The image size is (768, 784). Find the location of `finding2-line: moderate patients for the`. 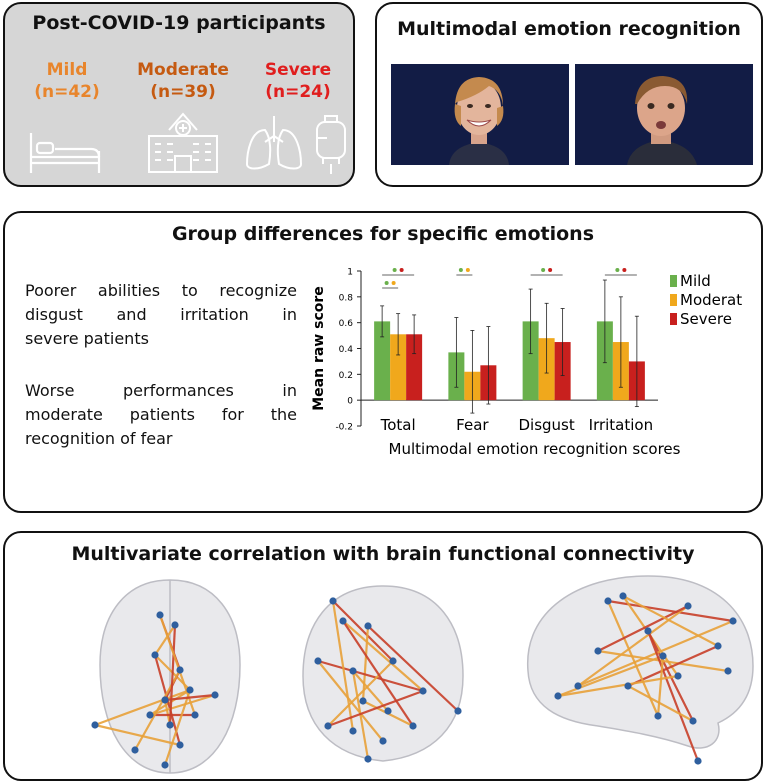

finding2-line: moderate patients for the is located at coordinates (161, 414).